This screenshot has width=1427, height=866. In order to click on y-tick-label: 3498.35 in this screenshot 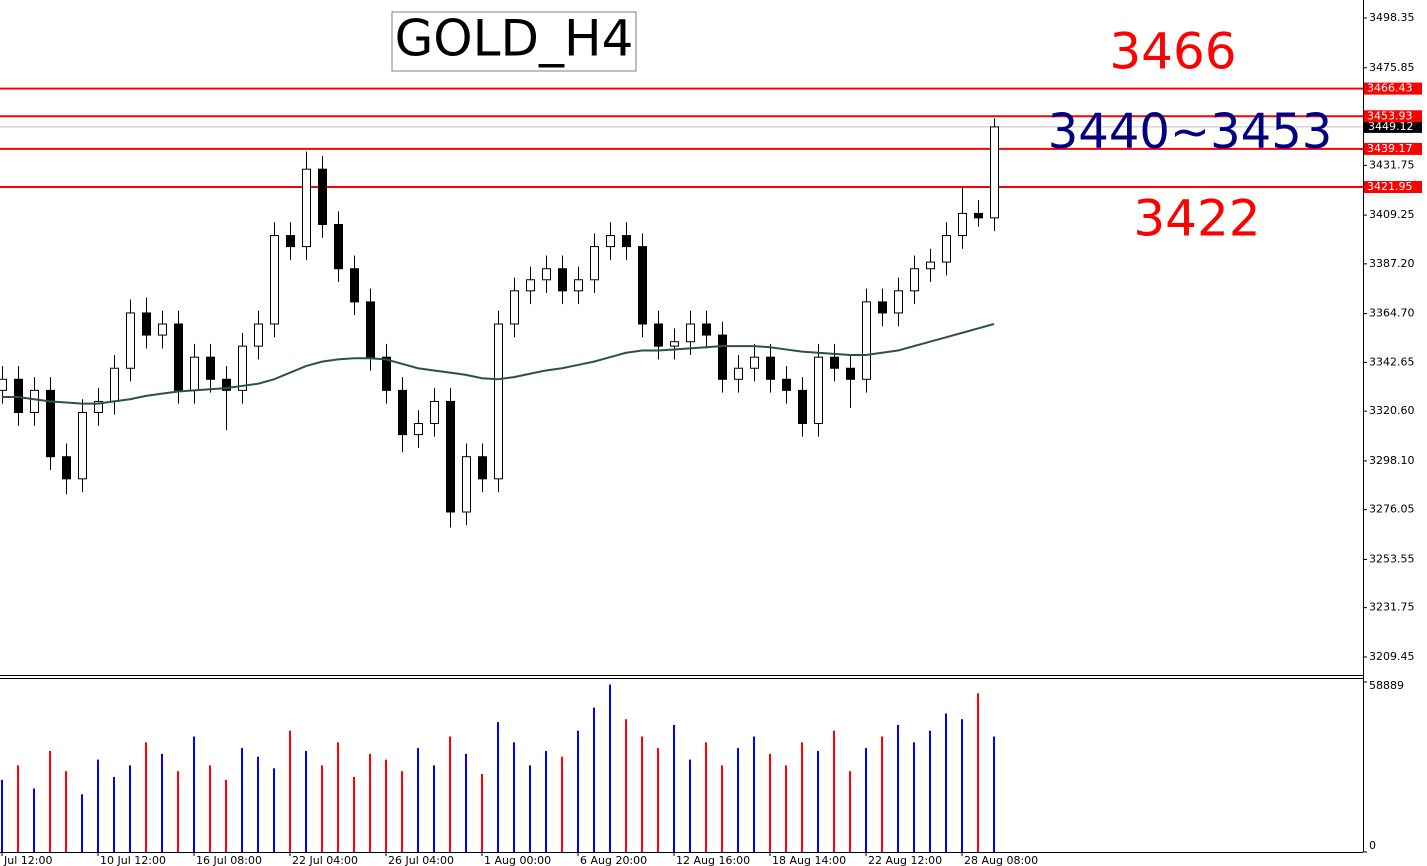, I will do `click(1392, 17)`.